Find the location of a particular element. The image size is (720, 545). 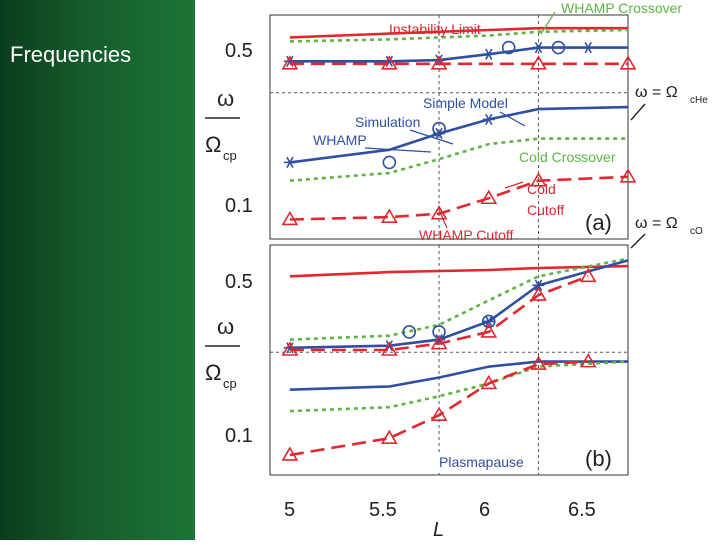

side-arrow-cO is located at coordinates (638, 241).